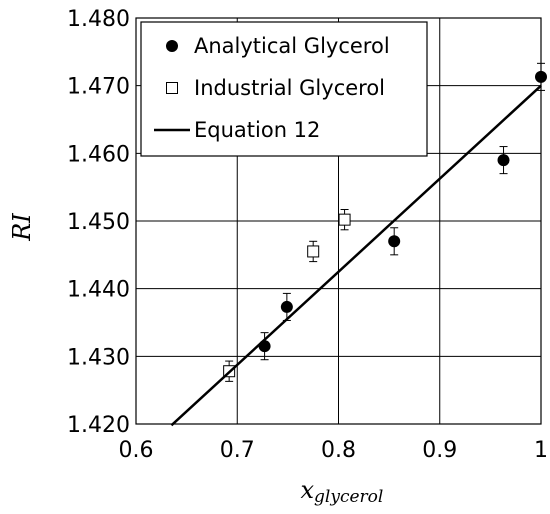 This screenshot has height=514, width=550. Describe the element at coordinates (98, 222) in the screenshot. I see `y-tick-label-3: 1.450` at that location.